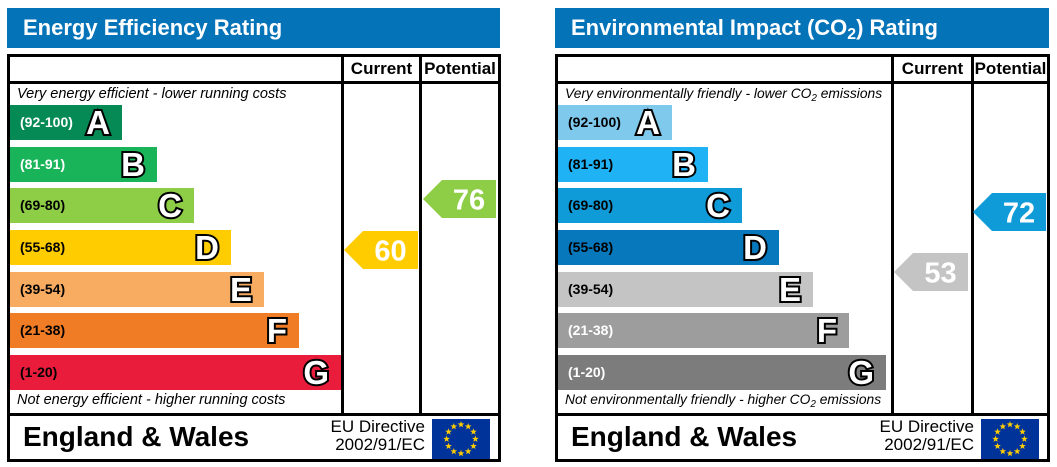  I want to click on svg-text: 76, so click(469, 201).